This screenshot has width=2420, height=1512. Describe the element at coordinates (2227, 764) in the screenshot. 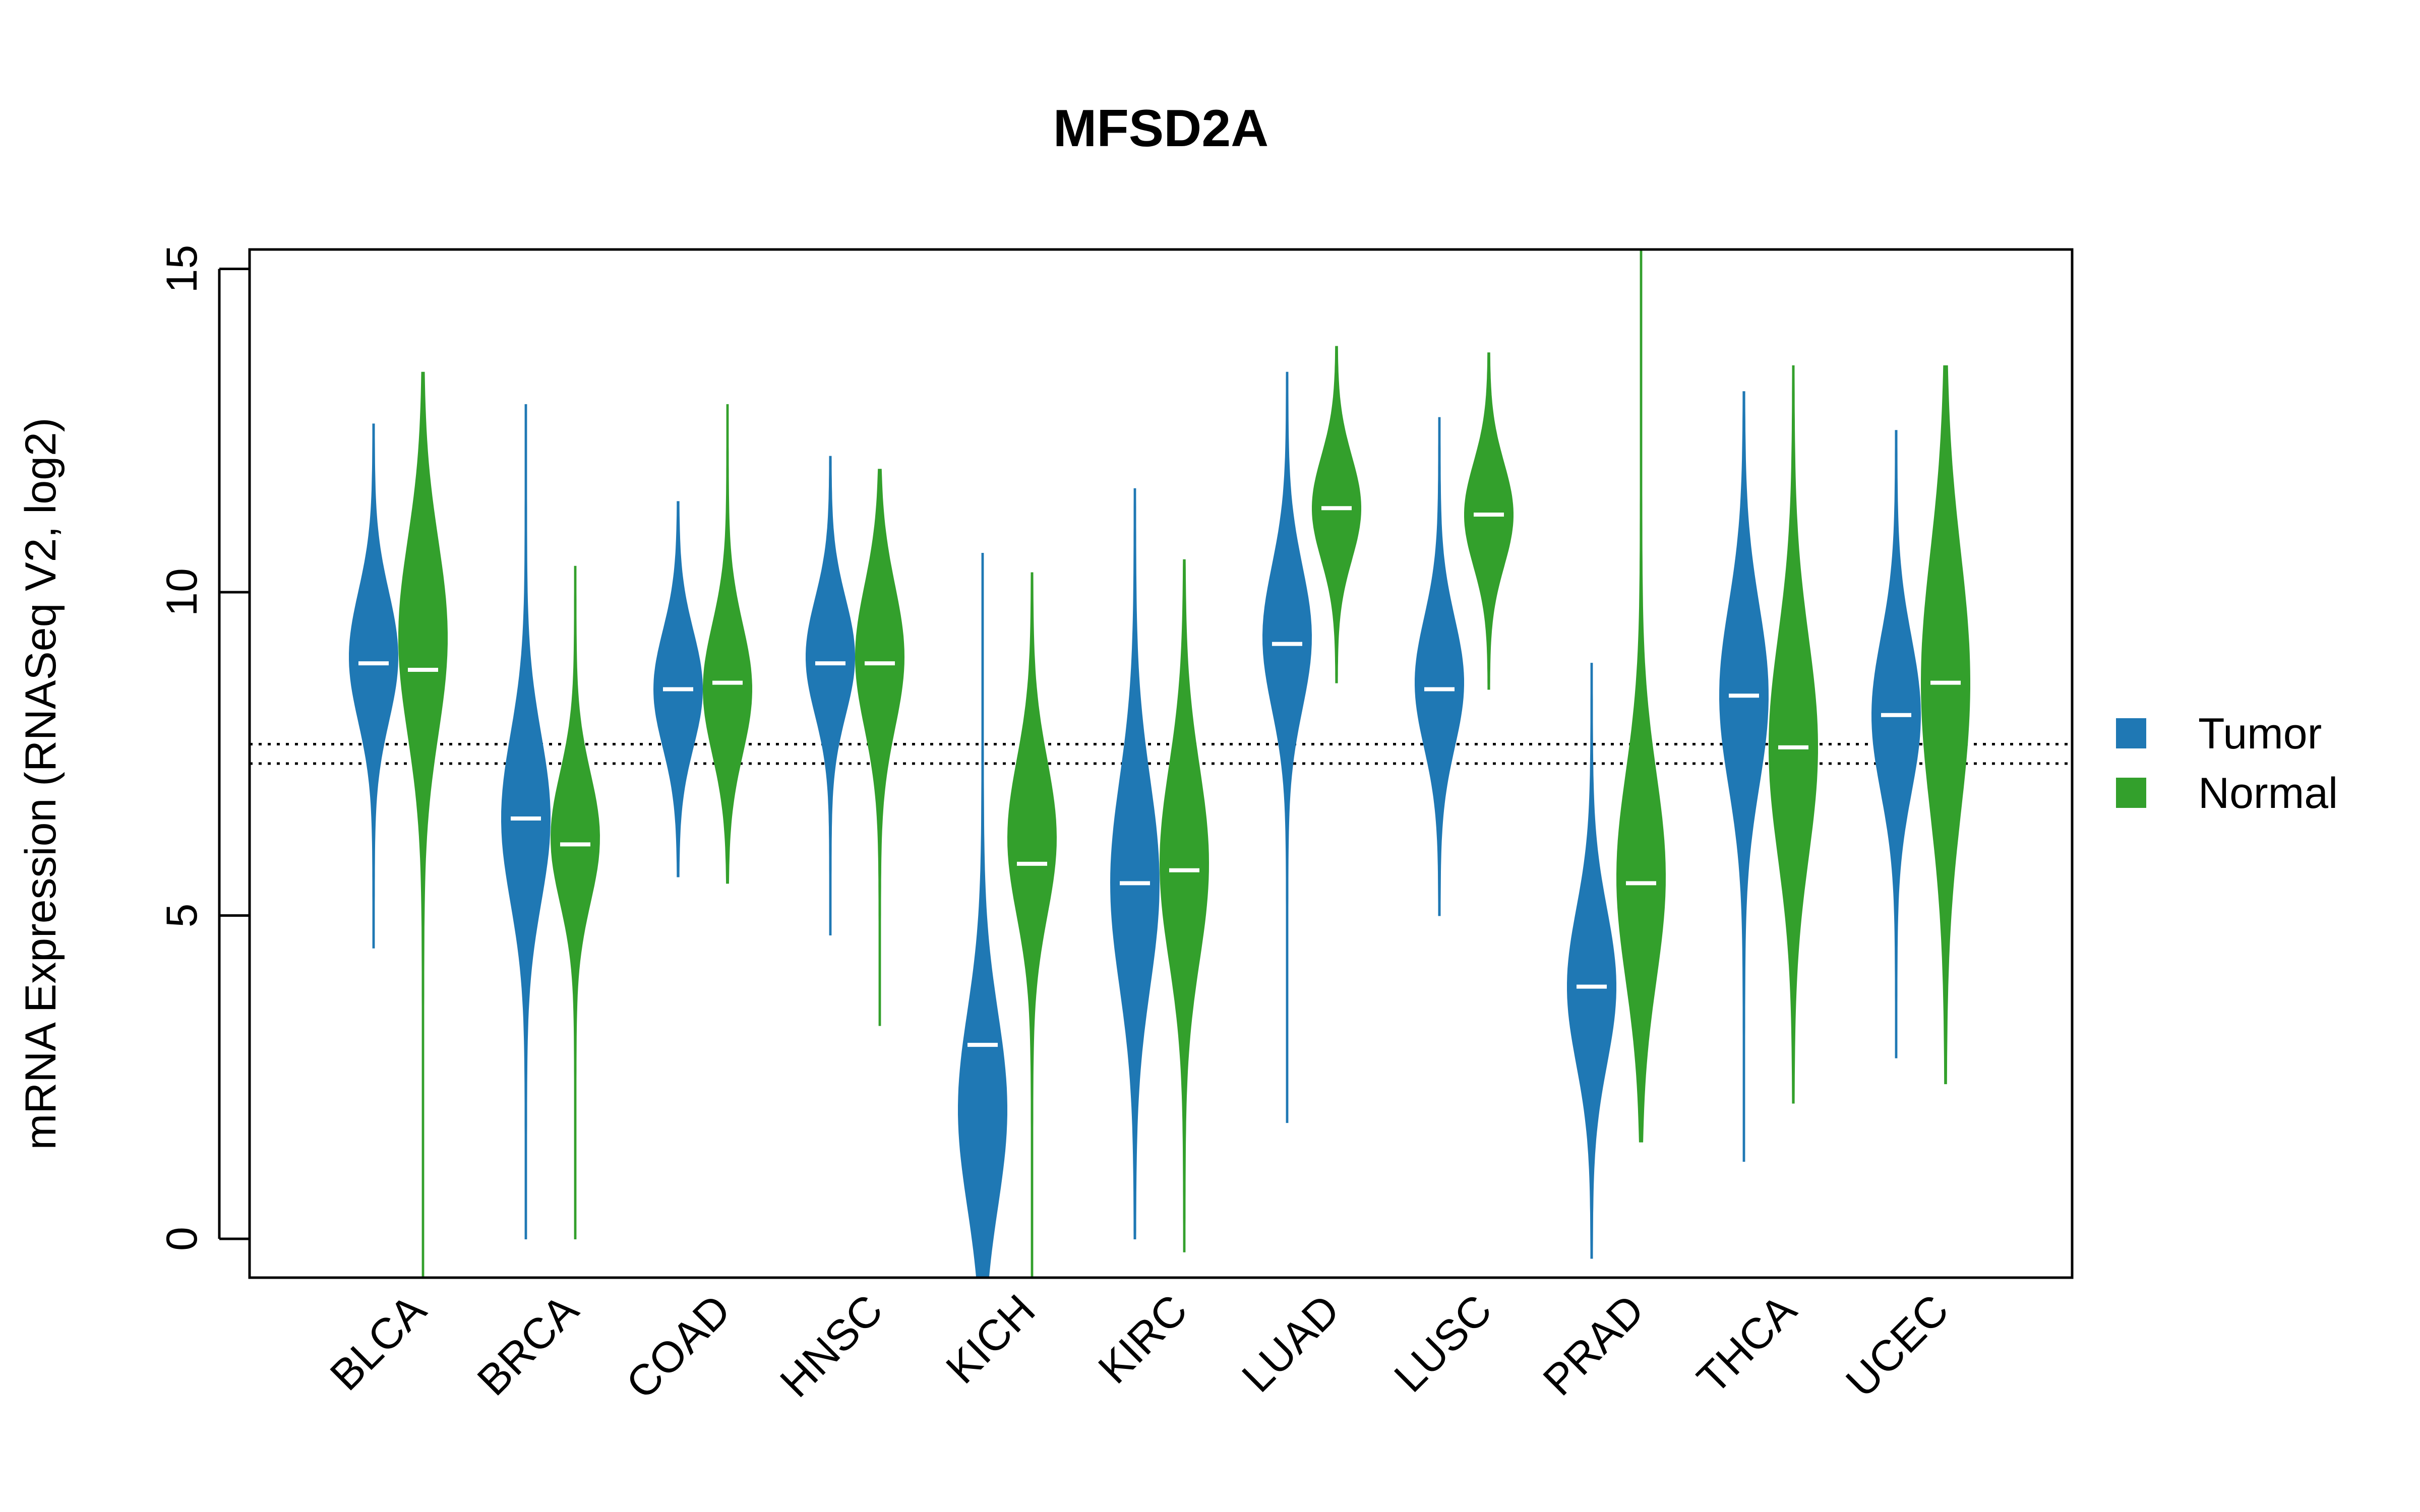

I see `legend: Tumor Normal` at that location.